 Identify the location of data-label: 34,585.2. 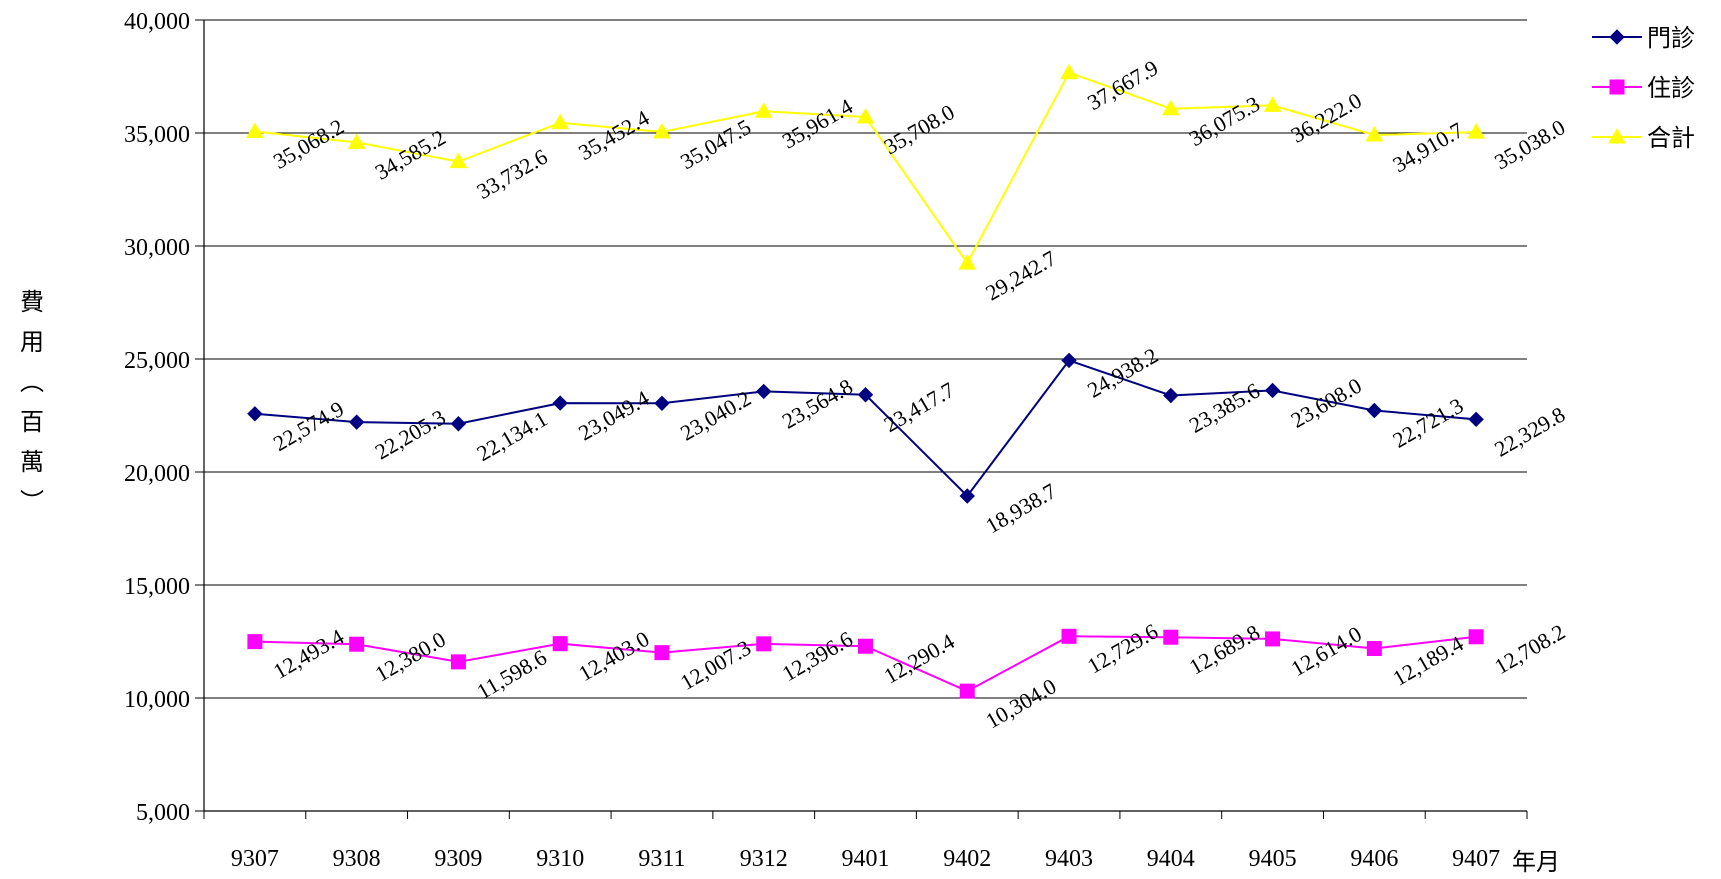
(410, 155).